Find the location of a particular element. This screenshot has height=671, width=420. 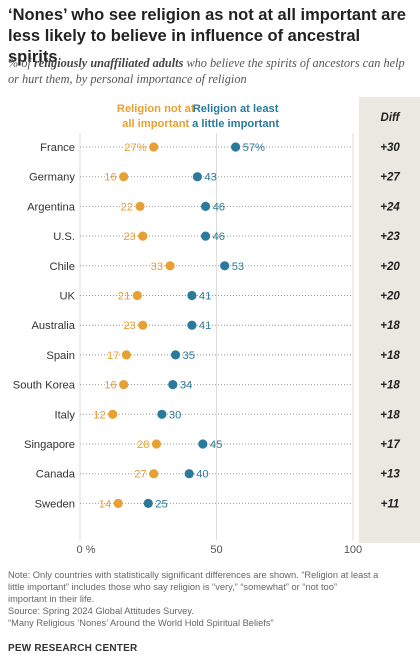

diff-value: +13 is located at coordinates (390, 475).